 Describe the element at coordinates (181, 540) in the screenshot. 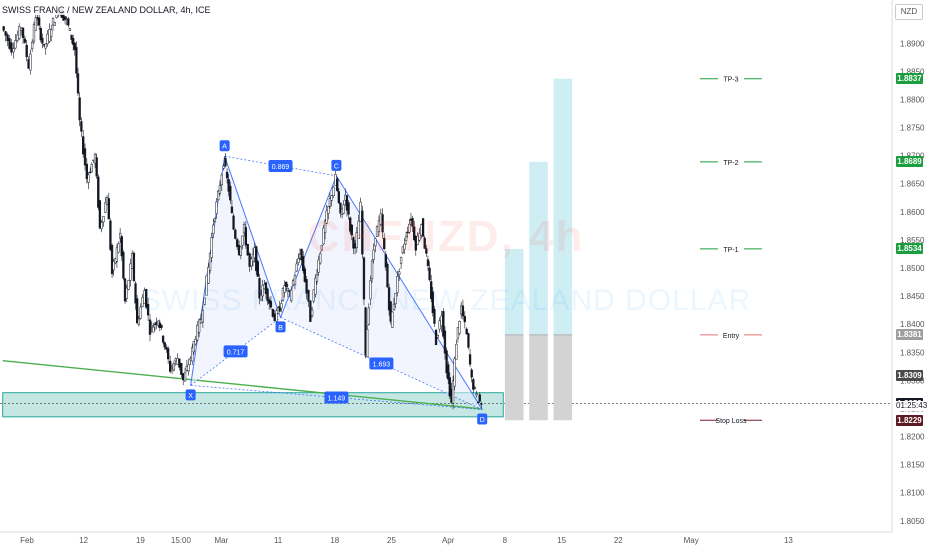

I see `x-tick-label: 15:00` at that location.